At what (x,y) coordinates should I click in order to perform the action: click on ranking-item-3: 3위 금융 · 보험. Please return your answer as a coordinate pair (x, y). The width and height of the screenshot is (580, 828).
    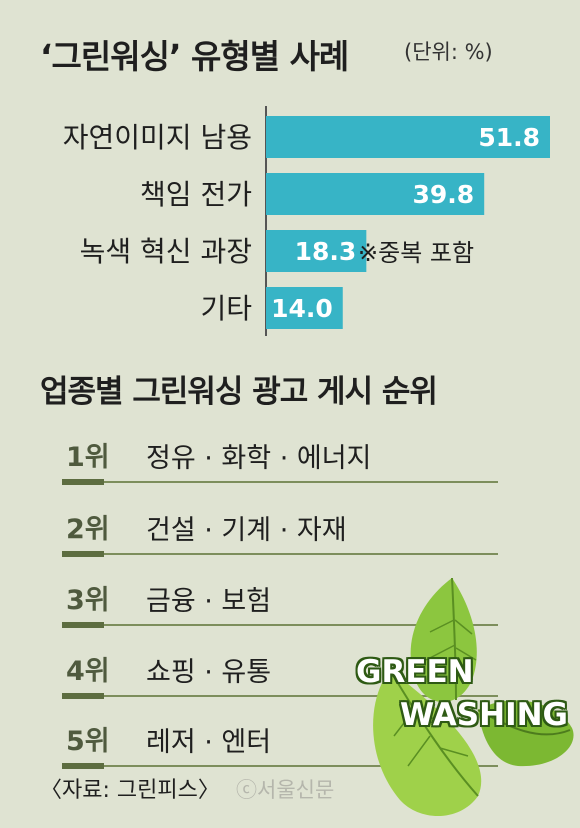
    Looking at the image, I should click on (281, 603).